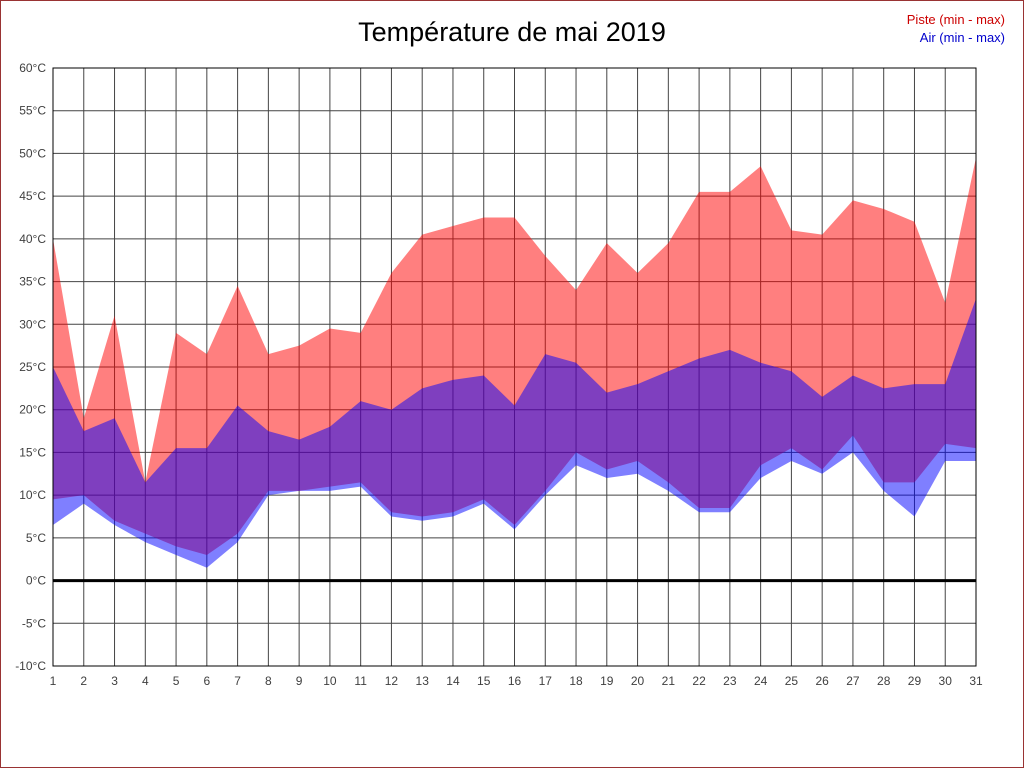 Image resolution: width=1024 pixels, height=768 pixels. I want to click on x-tick-label: 28, so click(884, 681).